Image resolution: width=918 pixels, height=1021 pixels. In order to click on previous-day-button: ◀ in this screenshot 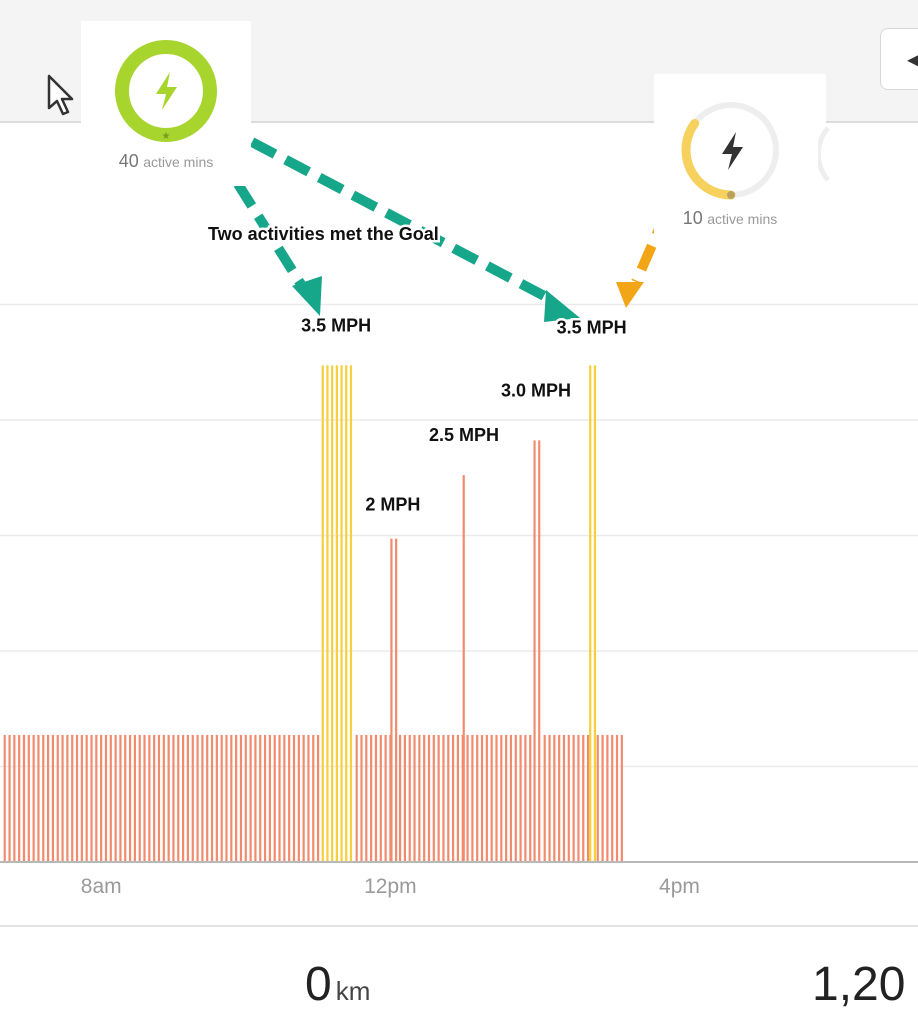, I will do `click(899, 59)`.